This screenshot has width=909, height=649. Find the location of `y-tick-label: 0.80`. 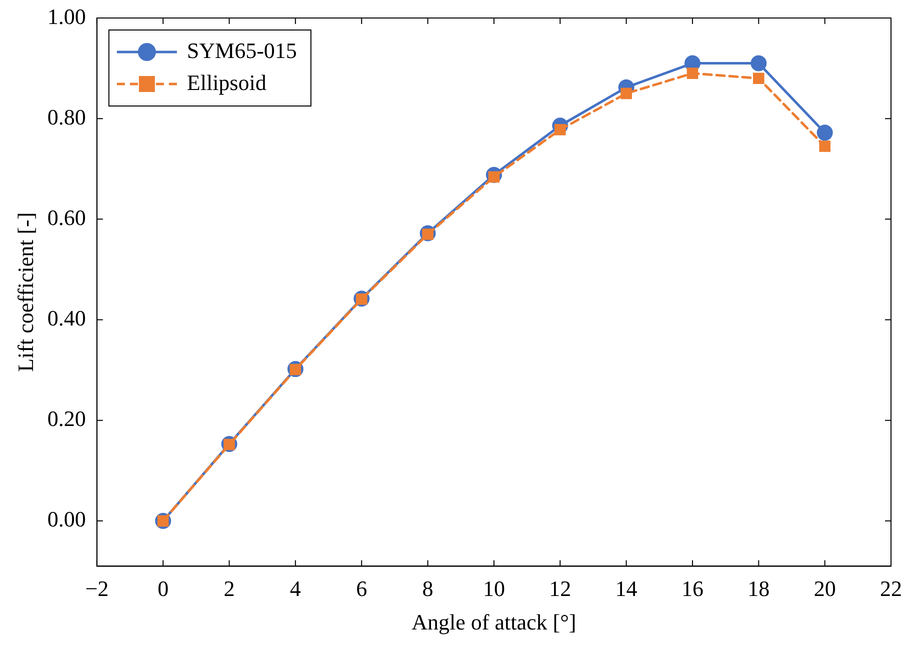

y-tick-label: 0.80 is located at coordinates (66, 117).